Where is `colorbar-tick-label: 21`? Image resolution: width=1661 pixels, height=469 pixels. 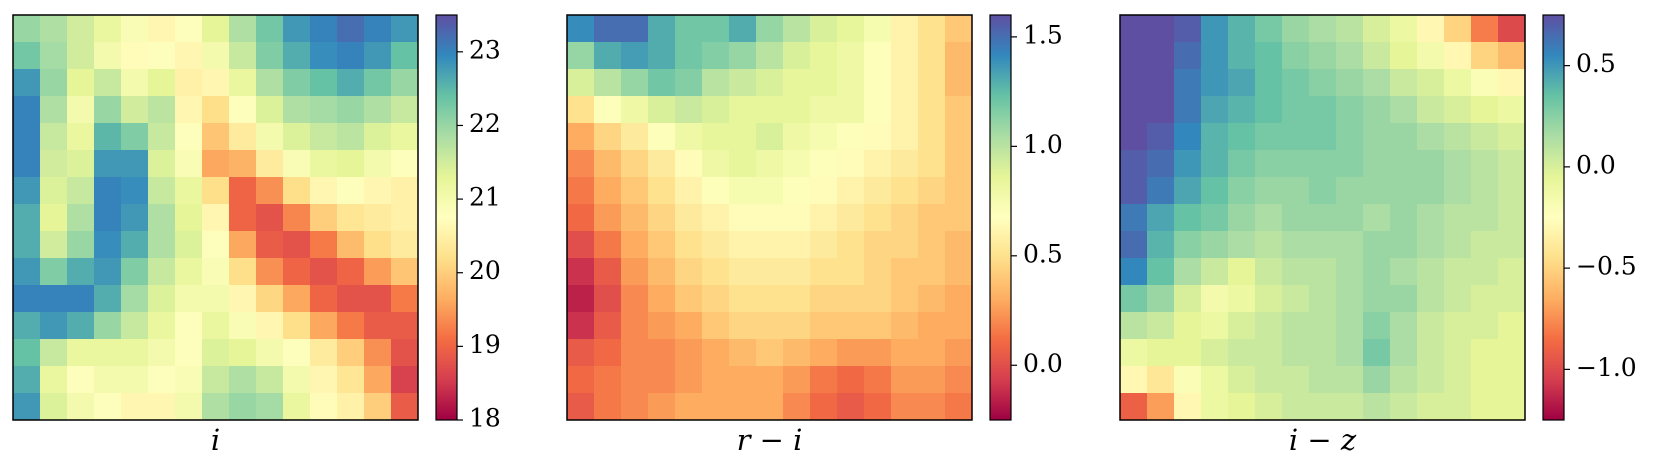
colorbar-tick-label: 21 is located at coordinates (485, 197).